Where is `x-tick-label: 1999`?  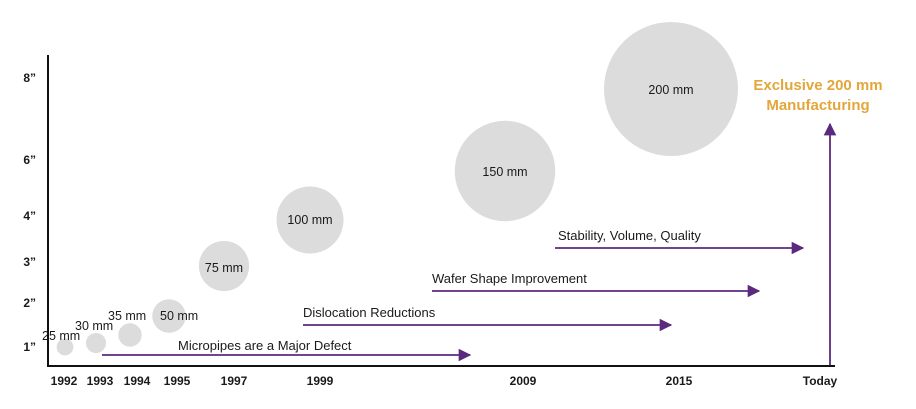 x-tick-label: 1999 is located at coordinates (320, 381).